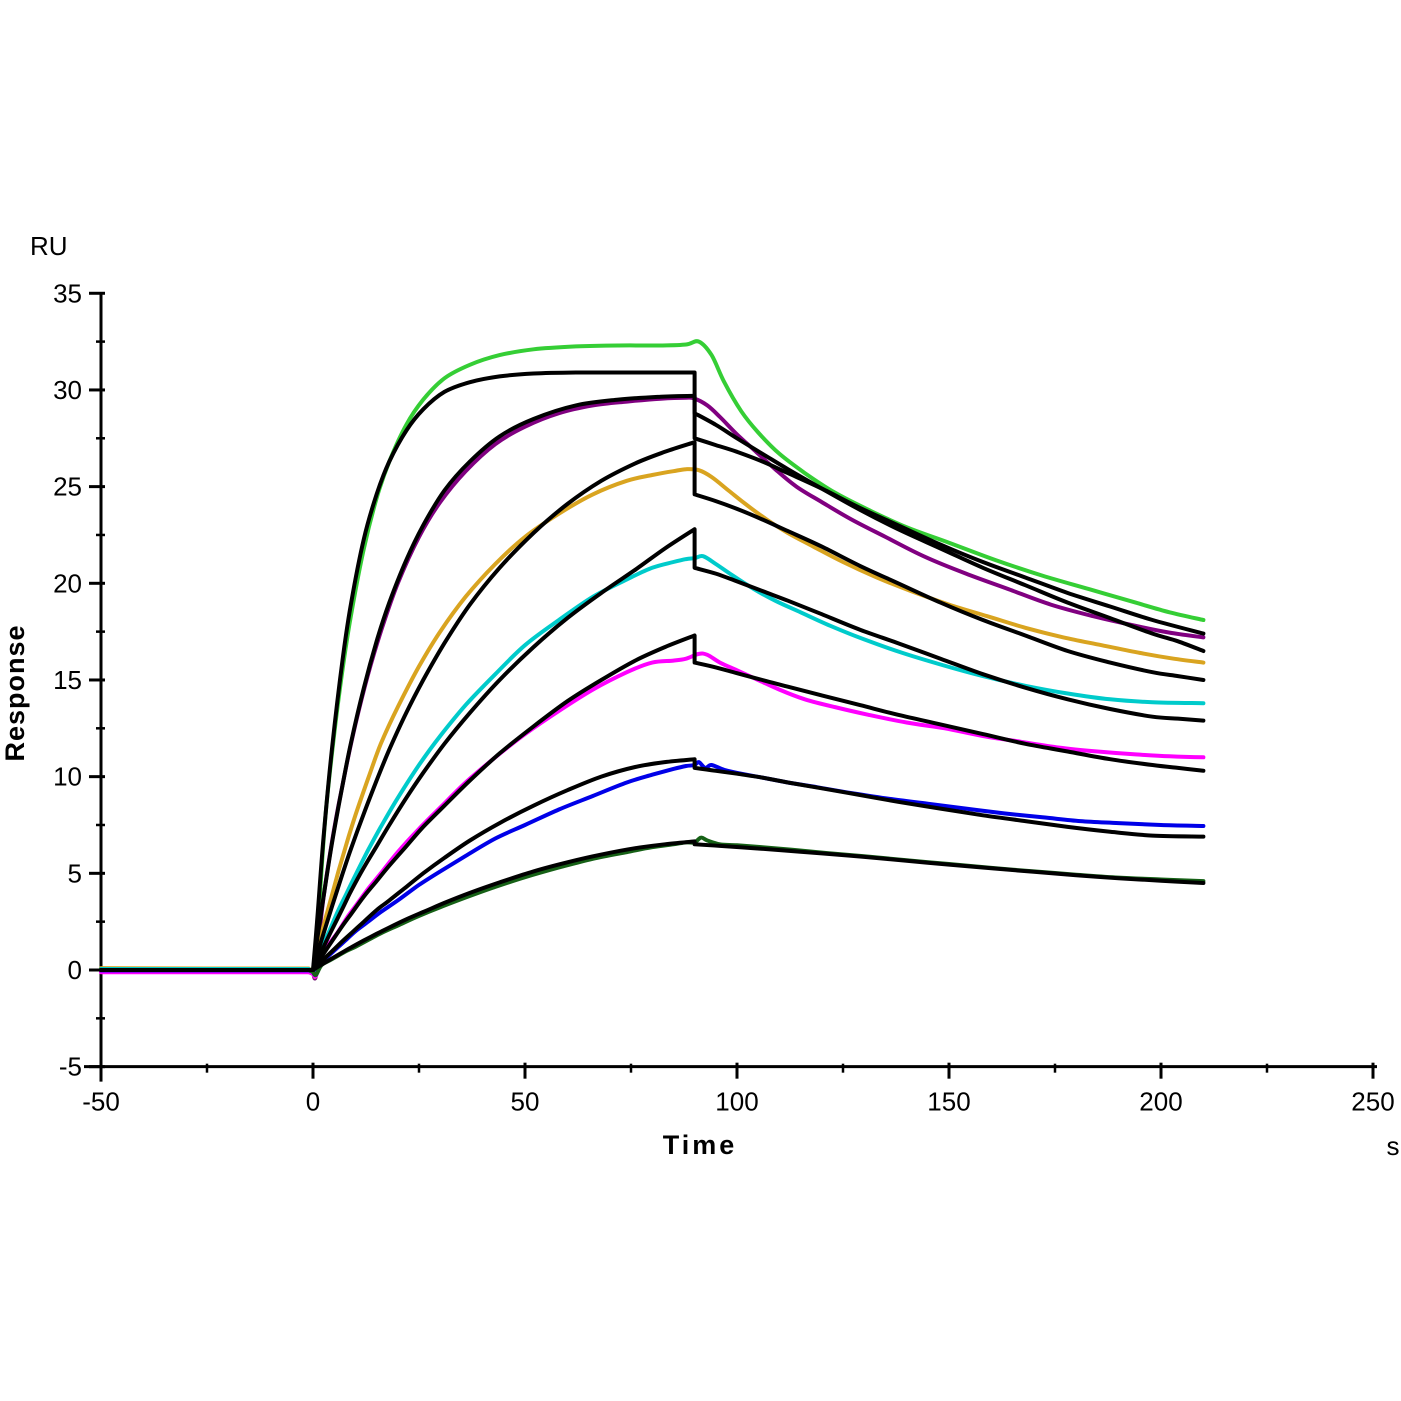 The image size is (1401, 1401). I want to click on y-tick-label: 5, so click(75, 873).